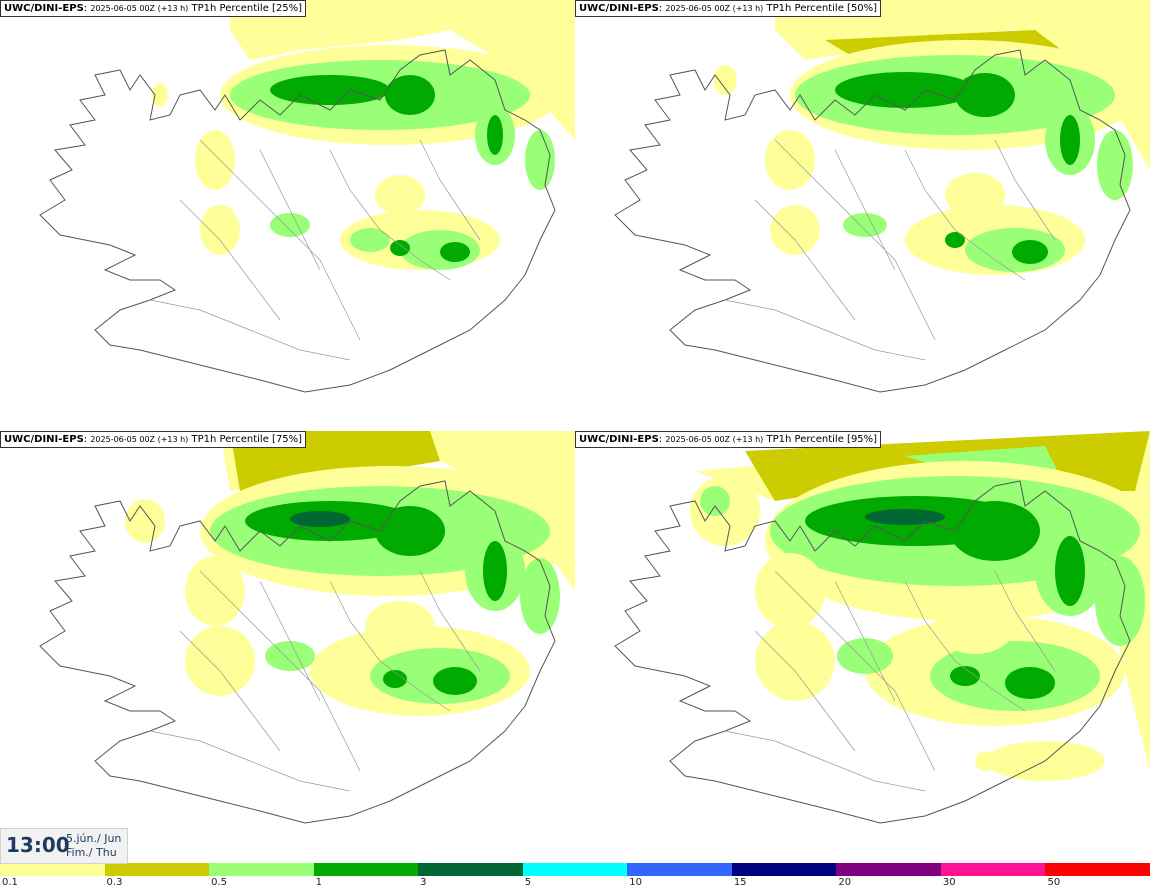 This screenshot has width=1150, height=891. What do you see at coordinates (575, 877) in the screenshot?
I see `color-legend: 0.1 0.3 0.5 1 3 5 10 15 20 30 50` at bounding box center [575, 877].